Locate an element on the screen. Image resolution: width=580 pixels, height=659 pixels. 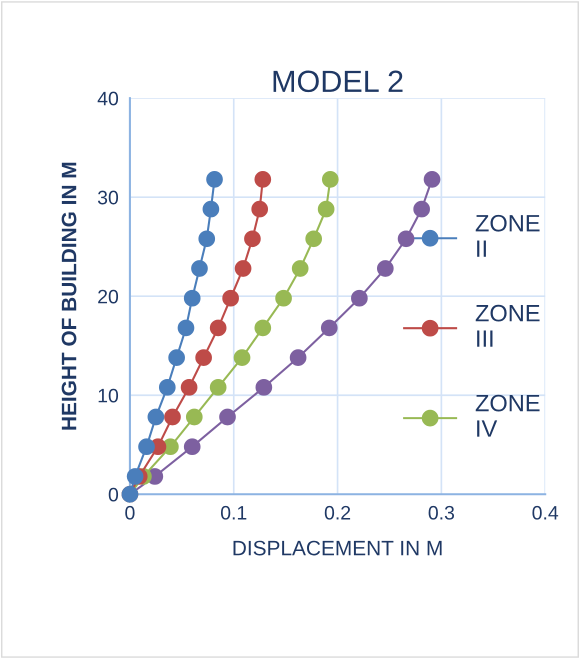
y-tick-label: 20 is located at coordinates (108, 297).